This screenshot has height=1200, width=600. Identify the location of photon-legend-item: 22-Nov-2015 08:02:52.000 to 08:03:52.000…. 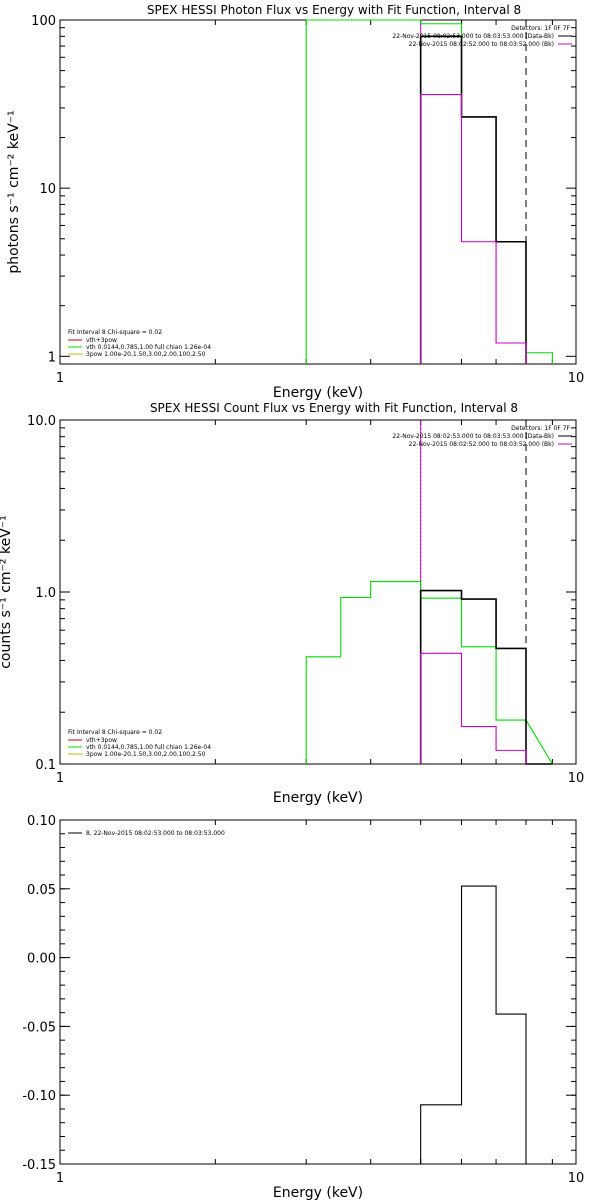
(481, 44).